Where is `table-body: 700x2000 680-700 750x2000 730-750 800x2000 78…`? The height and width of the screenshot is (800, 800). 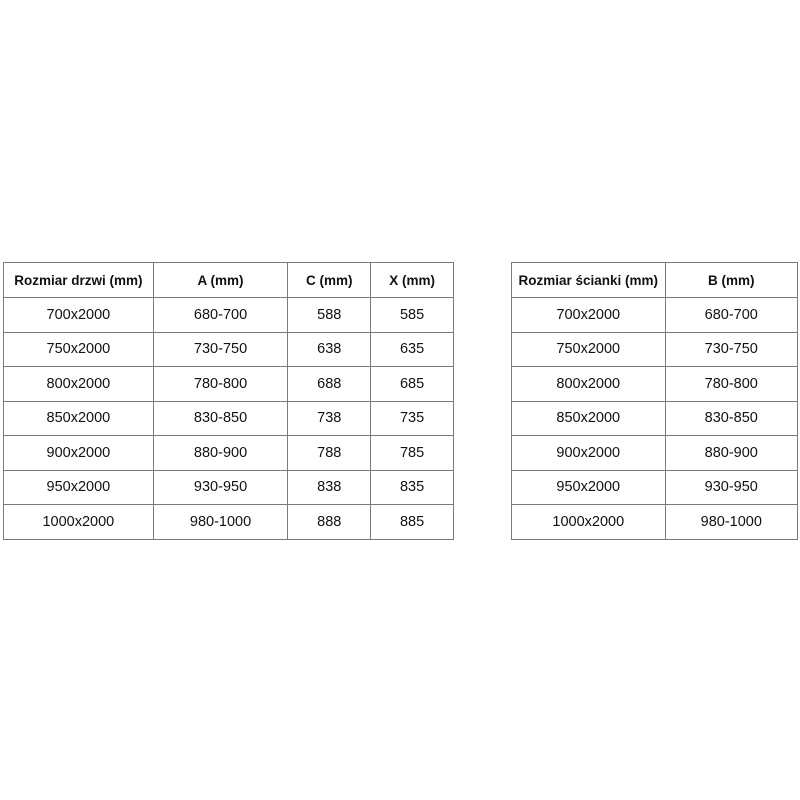 table-body: 700x2000 680-700 750x2000 730-750 800x2000 78… is located at coordinates (655, 418).